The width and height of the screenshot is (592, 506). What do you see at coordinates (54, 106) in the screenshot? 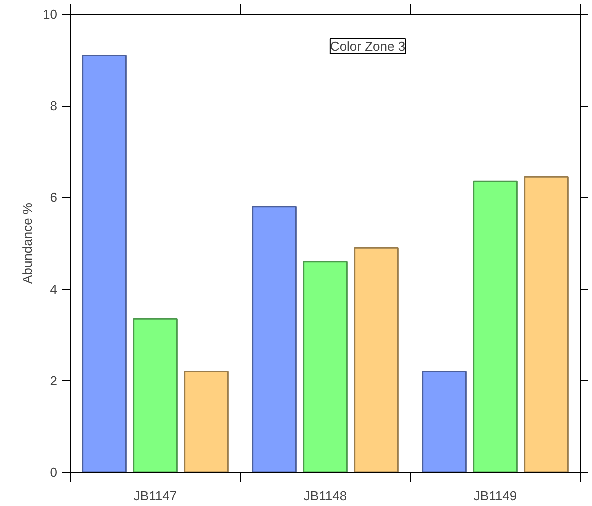
I see `y-tick-label: 8` at bounding box center [54, 106].